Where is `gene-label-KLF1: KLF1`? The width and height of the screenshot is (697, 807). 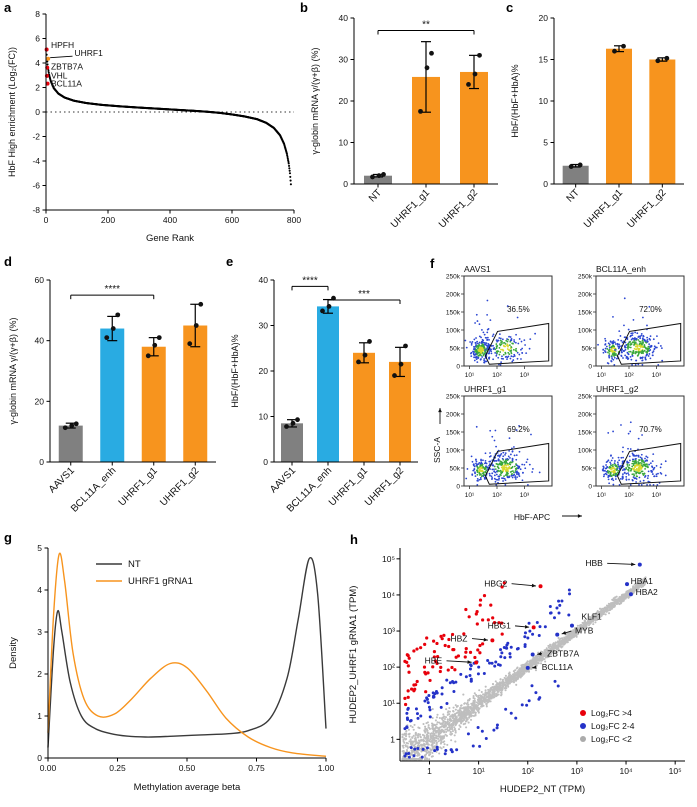
gene-label-KLF1: KLF1 is located at coordinates (591, 617).